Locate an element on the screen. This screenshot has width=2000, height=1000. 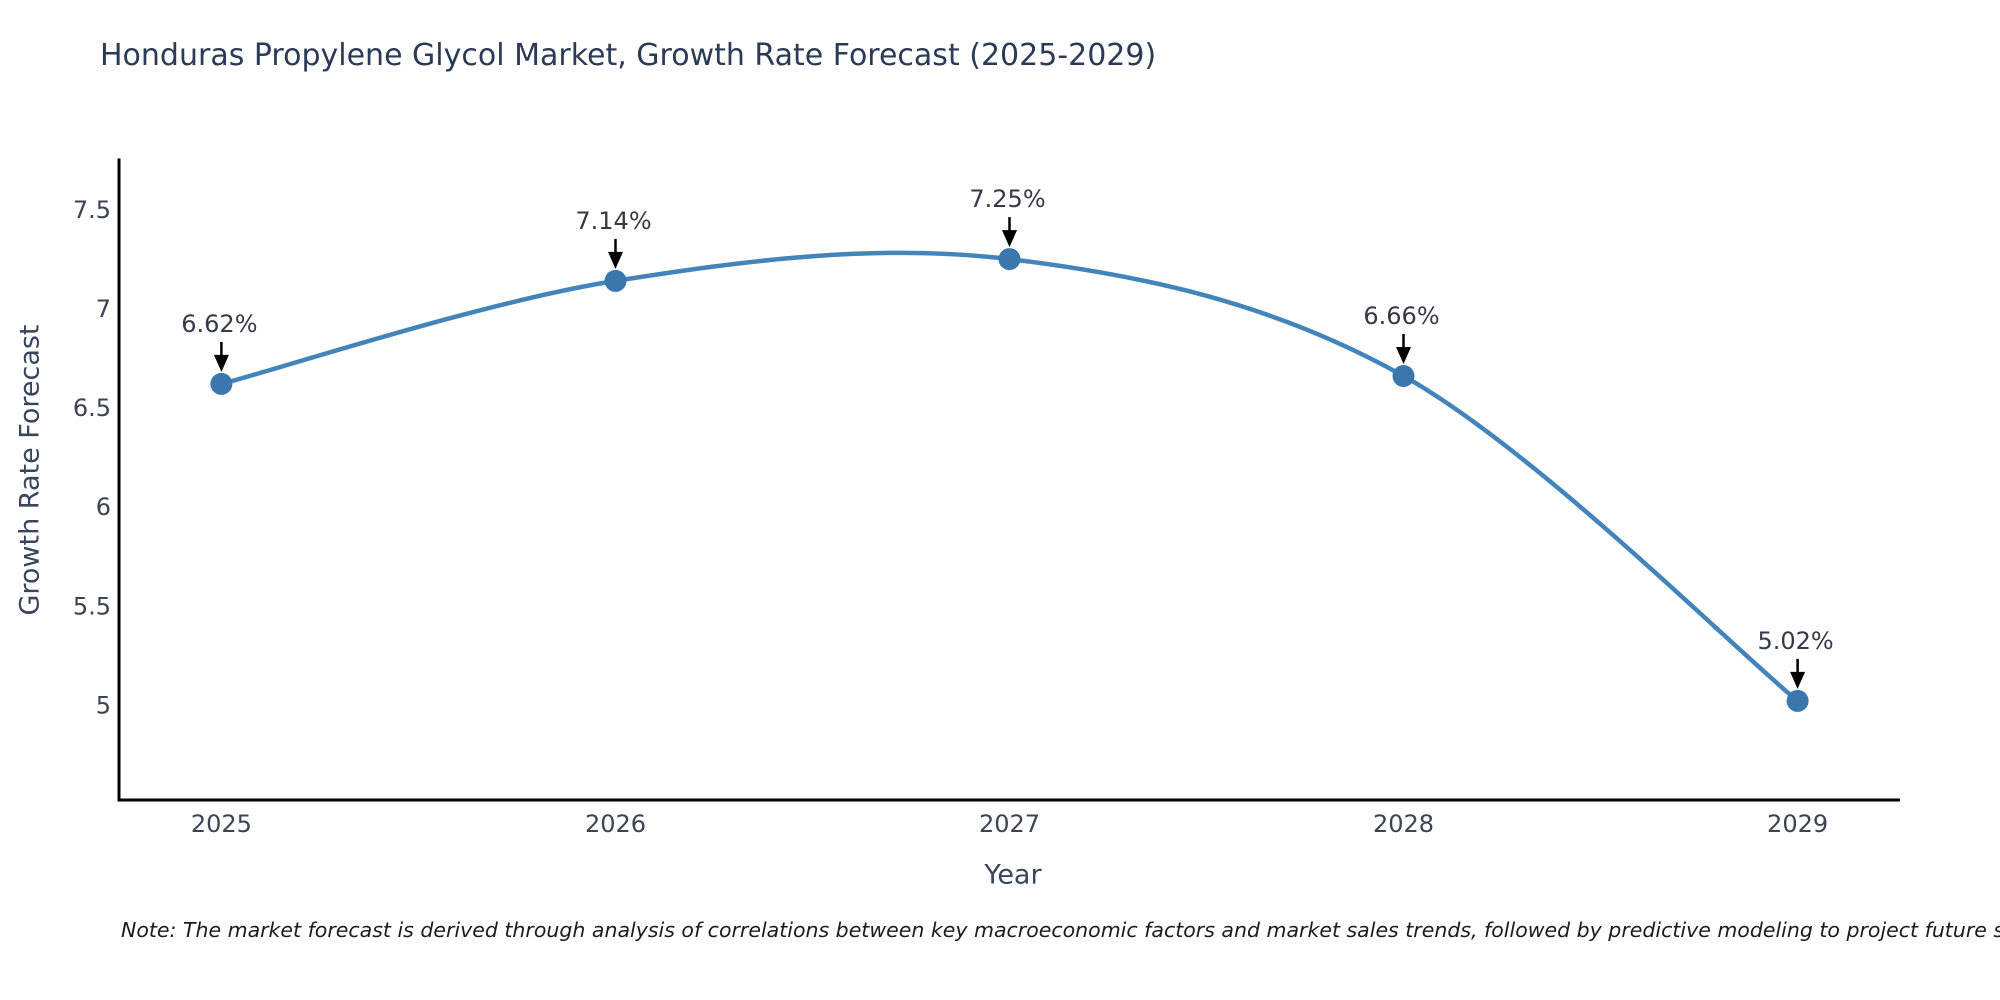
y-tick-label: 6 is located at coordinates (103, 507).